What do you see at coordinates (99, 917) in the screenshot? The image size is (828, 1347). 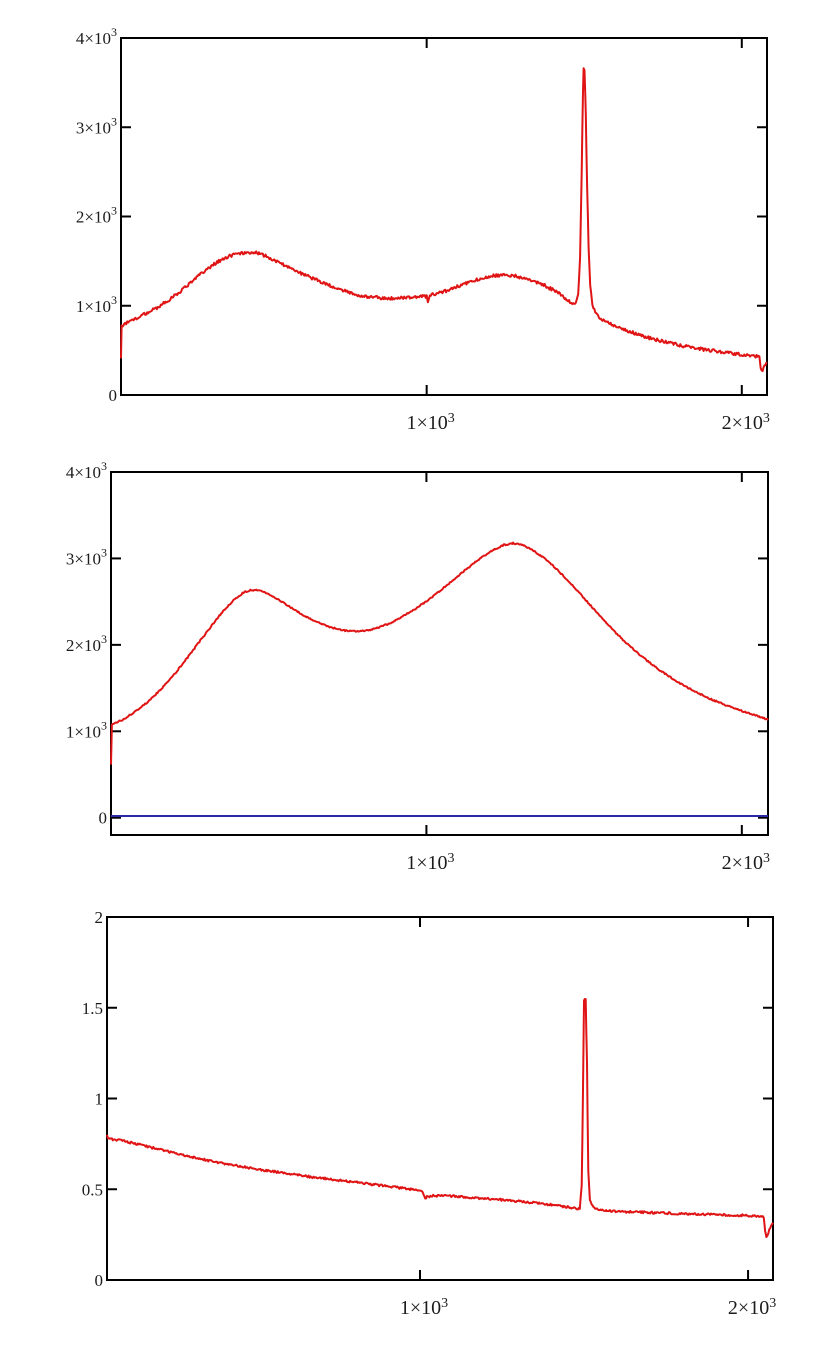 I see `y-tick-label: 2` at bounding box center [99, 917].